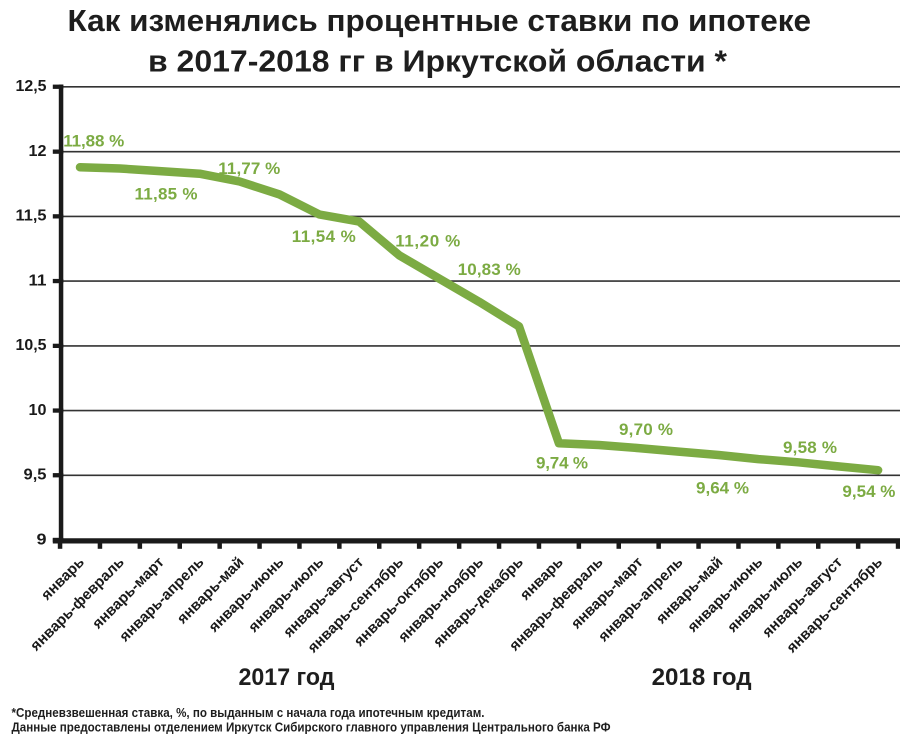  What do you see at coordinates (166, 194) in the screenshot?
I see `svg-text: 11,85 %` at bounding box center [166, 194].